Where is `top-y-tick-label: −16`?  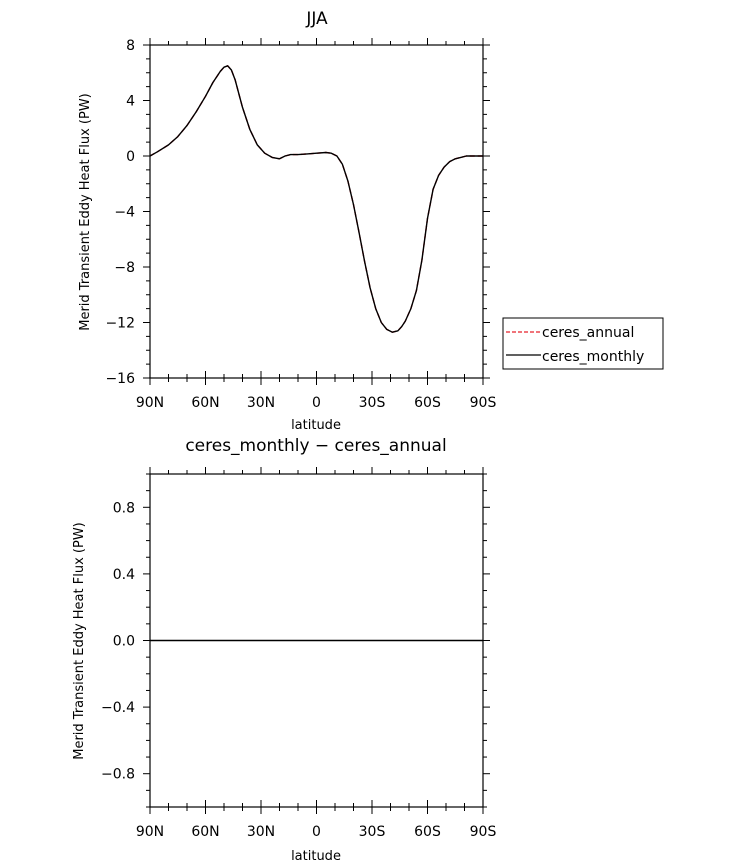
top-y-tick-label: −16 is located at coordinates (120, 379).